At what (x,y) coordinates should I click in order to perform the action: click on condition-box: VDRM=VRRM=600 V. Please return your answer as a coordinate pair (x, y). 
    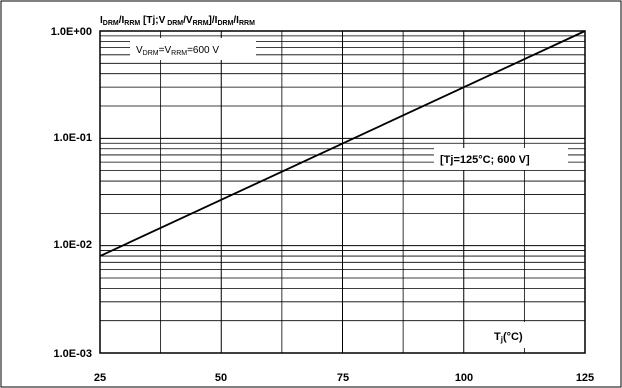
    Looking at the image, I should click on (193, 49).